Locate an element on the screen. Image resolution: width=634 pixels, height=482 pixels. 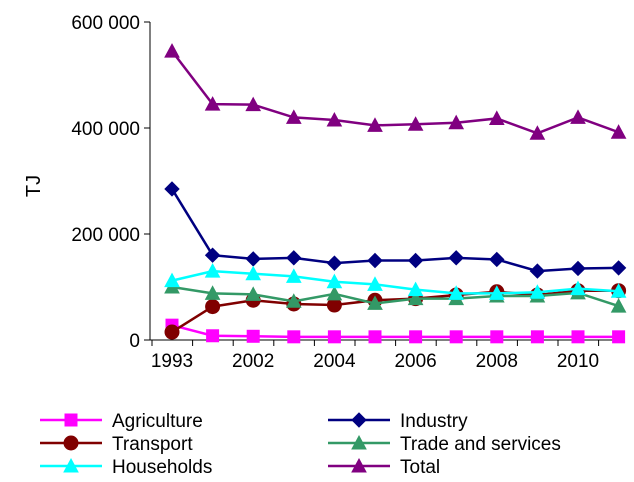
legend-label: Transport is located at coordinates (152, 444).